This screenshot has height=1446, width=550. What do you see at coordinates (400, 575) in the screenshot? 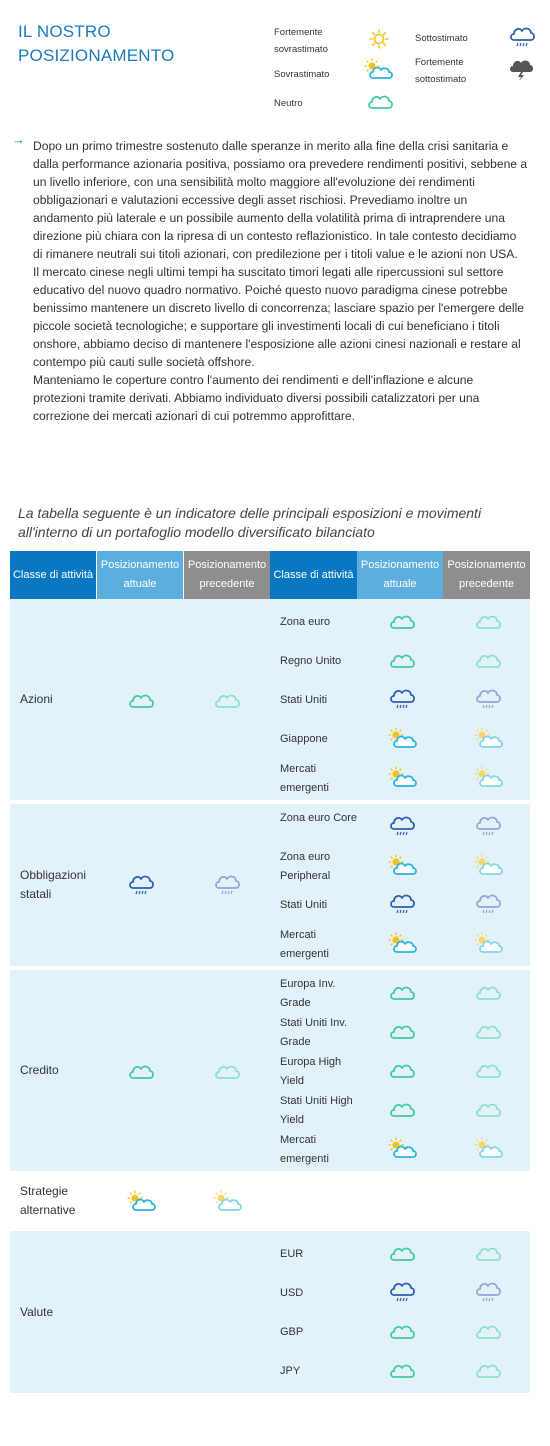
I see `header-current-2: Posizionamento attuale` at bounding box center [400, 575].